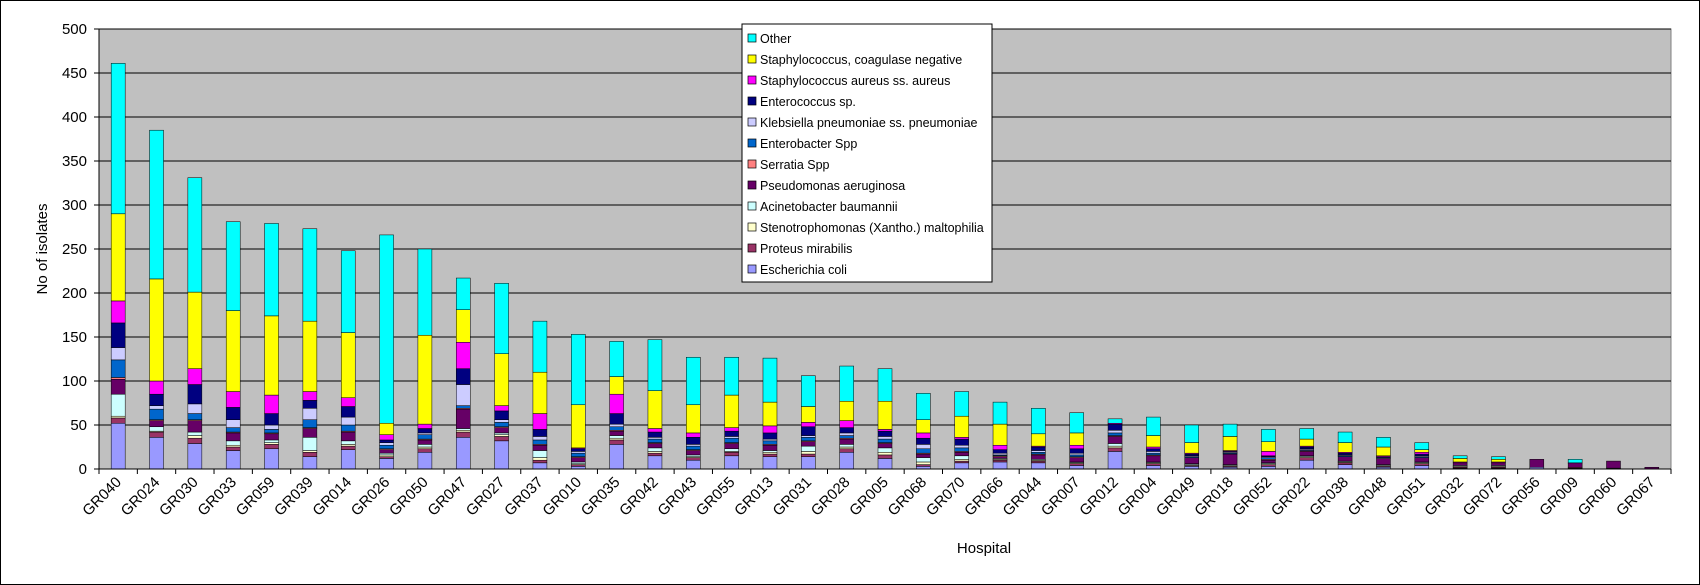 Image resolution: width=1700 pixels, height=585 pixels. What do you see at coordinates (861, 60) in the screenshot?
I see `legend-label: Staphylococcus, coagulase negative` at bounding box center [861, 60].